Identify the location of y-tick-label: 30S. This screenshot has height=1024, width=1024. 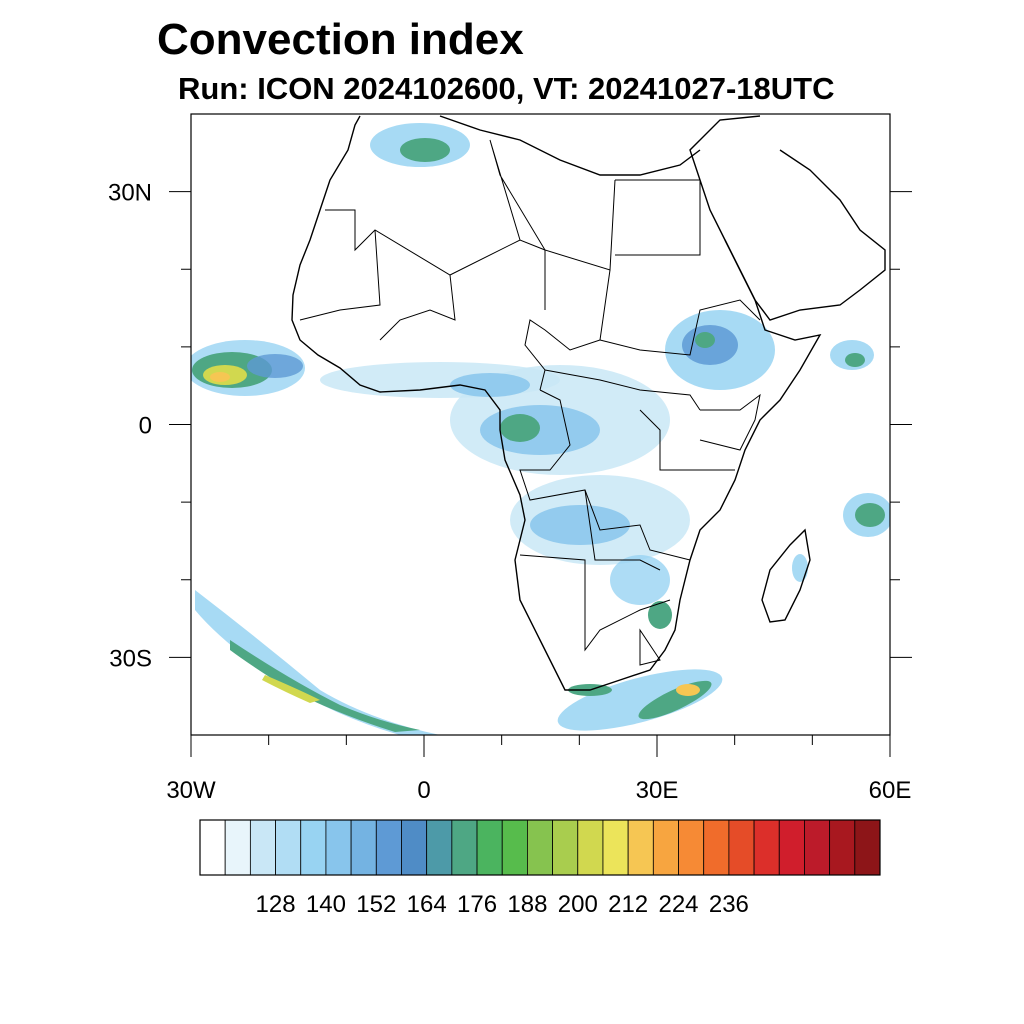
(130, 658).